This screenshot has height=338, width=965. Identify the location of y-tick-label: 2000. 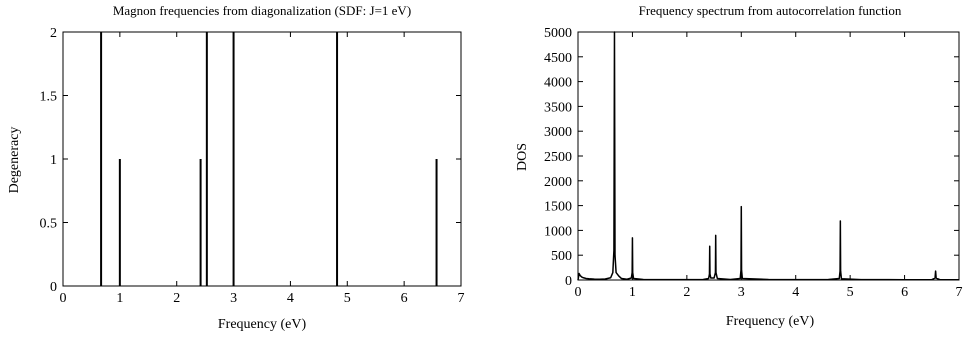
(558, 182).